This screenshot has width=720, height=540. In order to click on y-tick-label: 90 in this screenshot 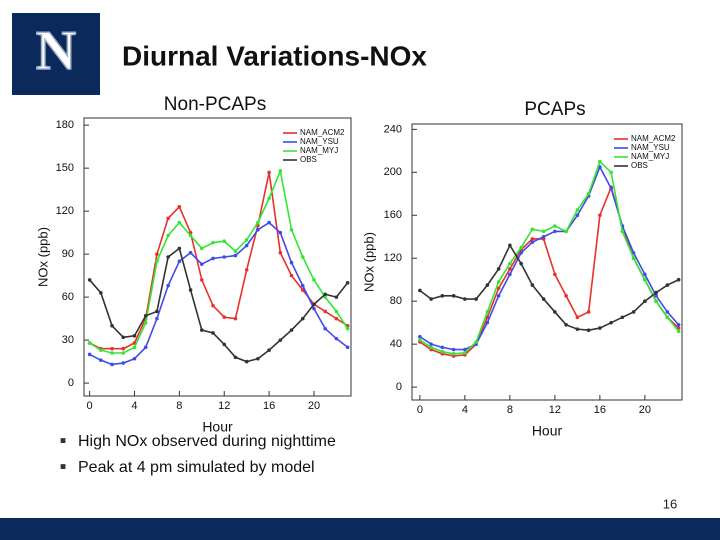, I will do `click(68, 254)`.